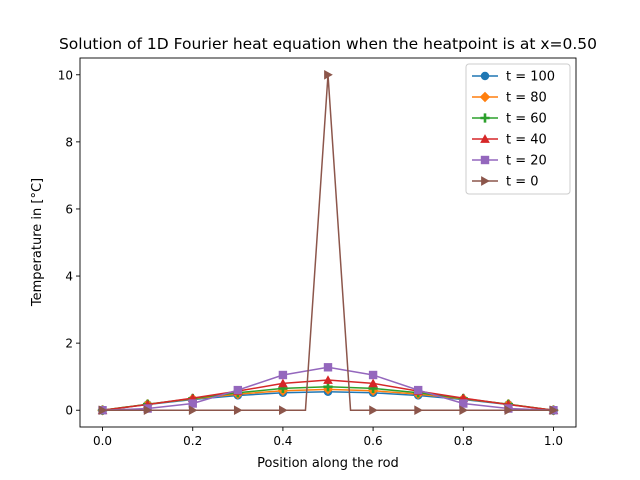 This screenshot has height=480, width=640. What do you see at coordinates (518, 129) in the screenshot?
I see `legend: t = 100 t = 80 t = 60 t = 40 t = 20 t = 0` at bounding box center [518, 129].